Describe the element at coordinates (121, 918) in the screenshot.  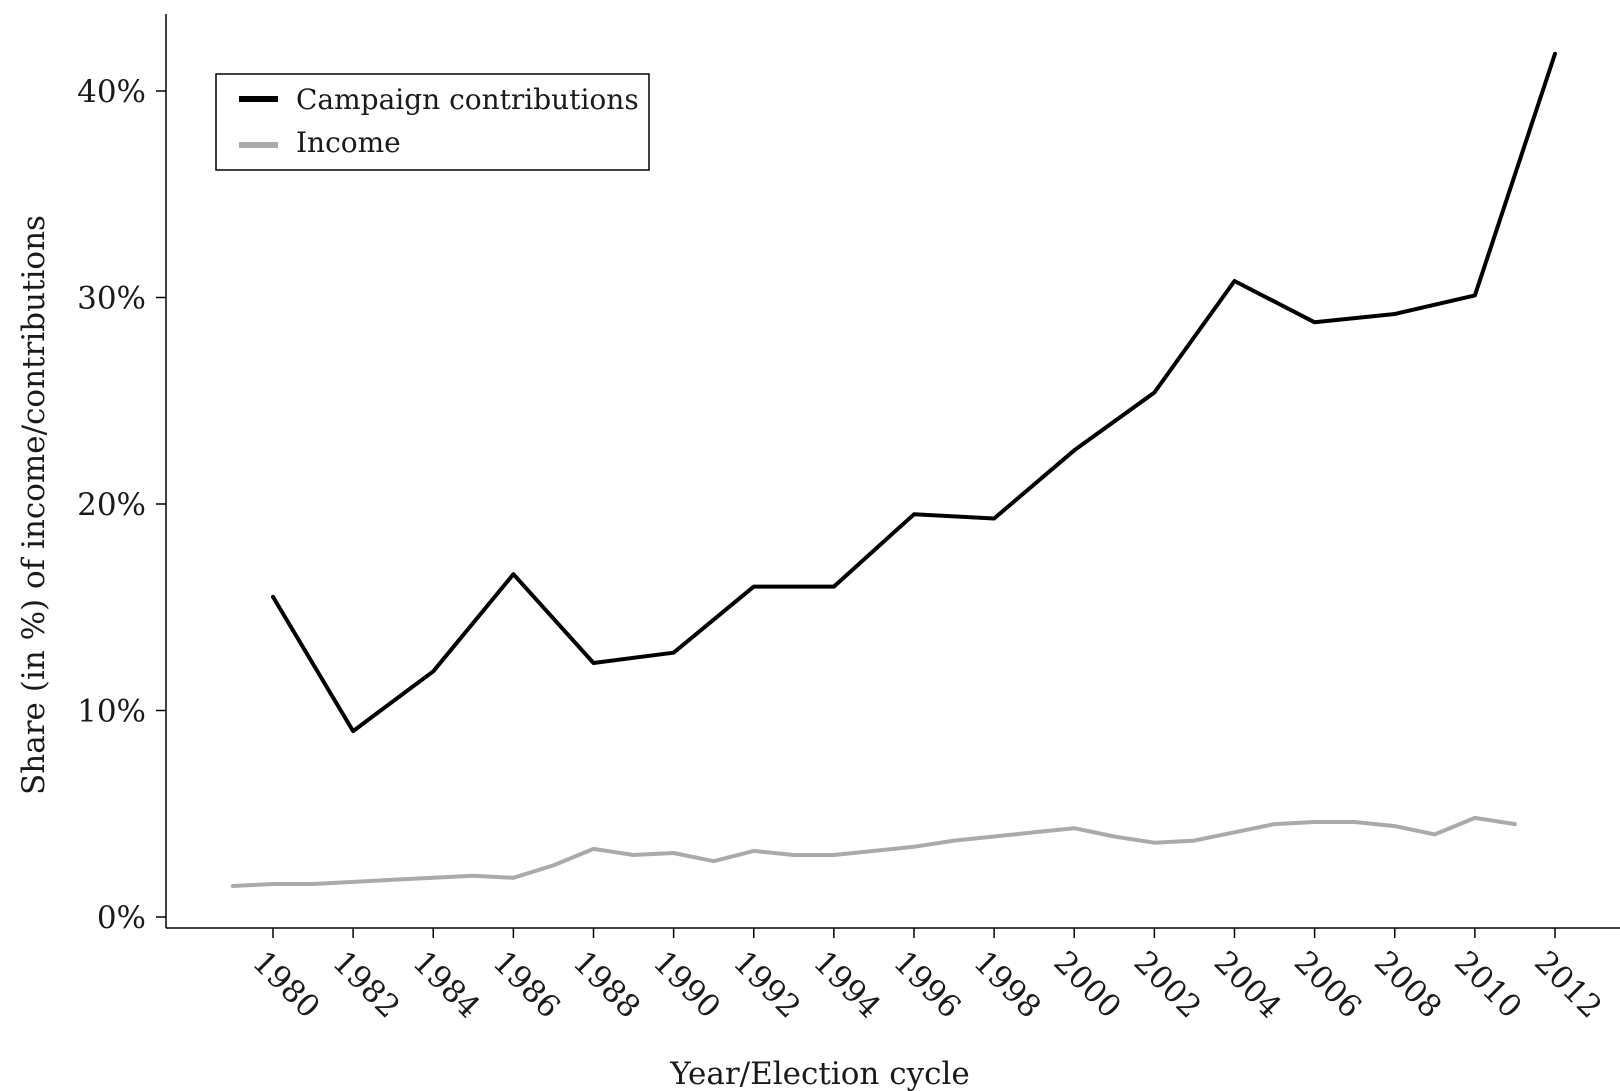
I see `y-tick-label: 0%` at that location.